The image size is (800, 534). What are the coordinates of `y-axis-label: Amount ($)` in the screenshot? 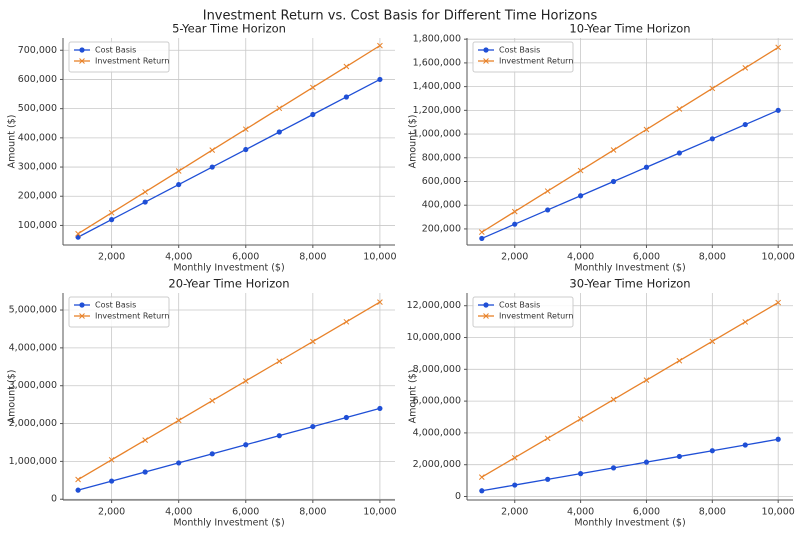 It's located at (12, 142).